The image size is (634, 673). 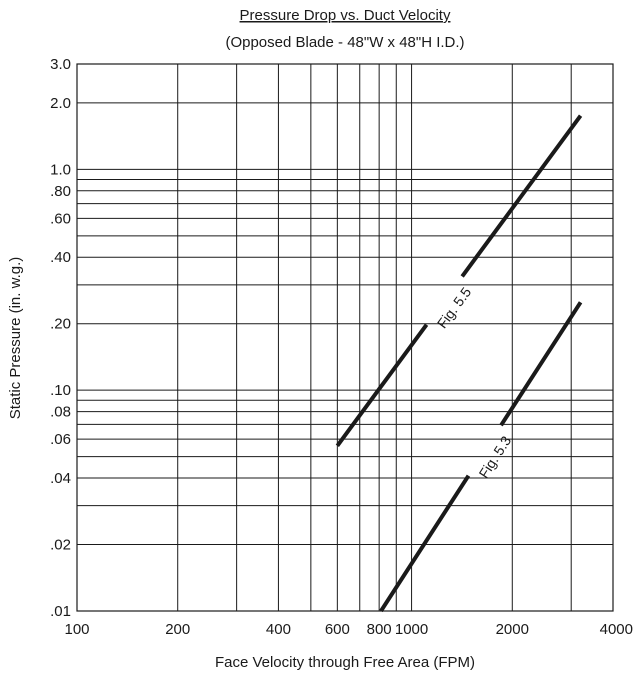 What do you see at coordinates (512, 629) in the screenshot?
I see `x-tick-label: 2000` at bounding box center [512, 629].